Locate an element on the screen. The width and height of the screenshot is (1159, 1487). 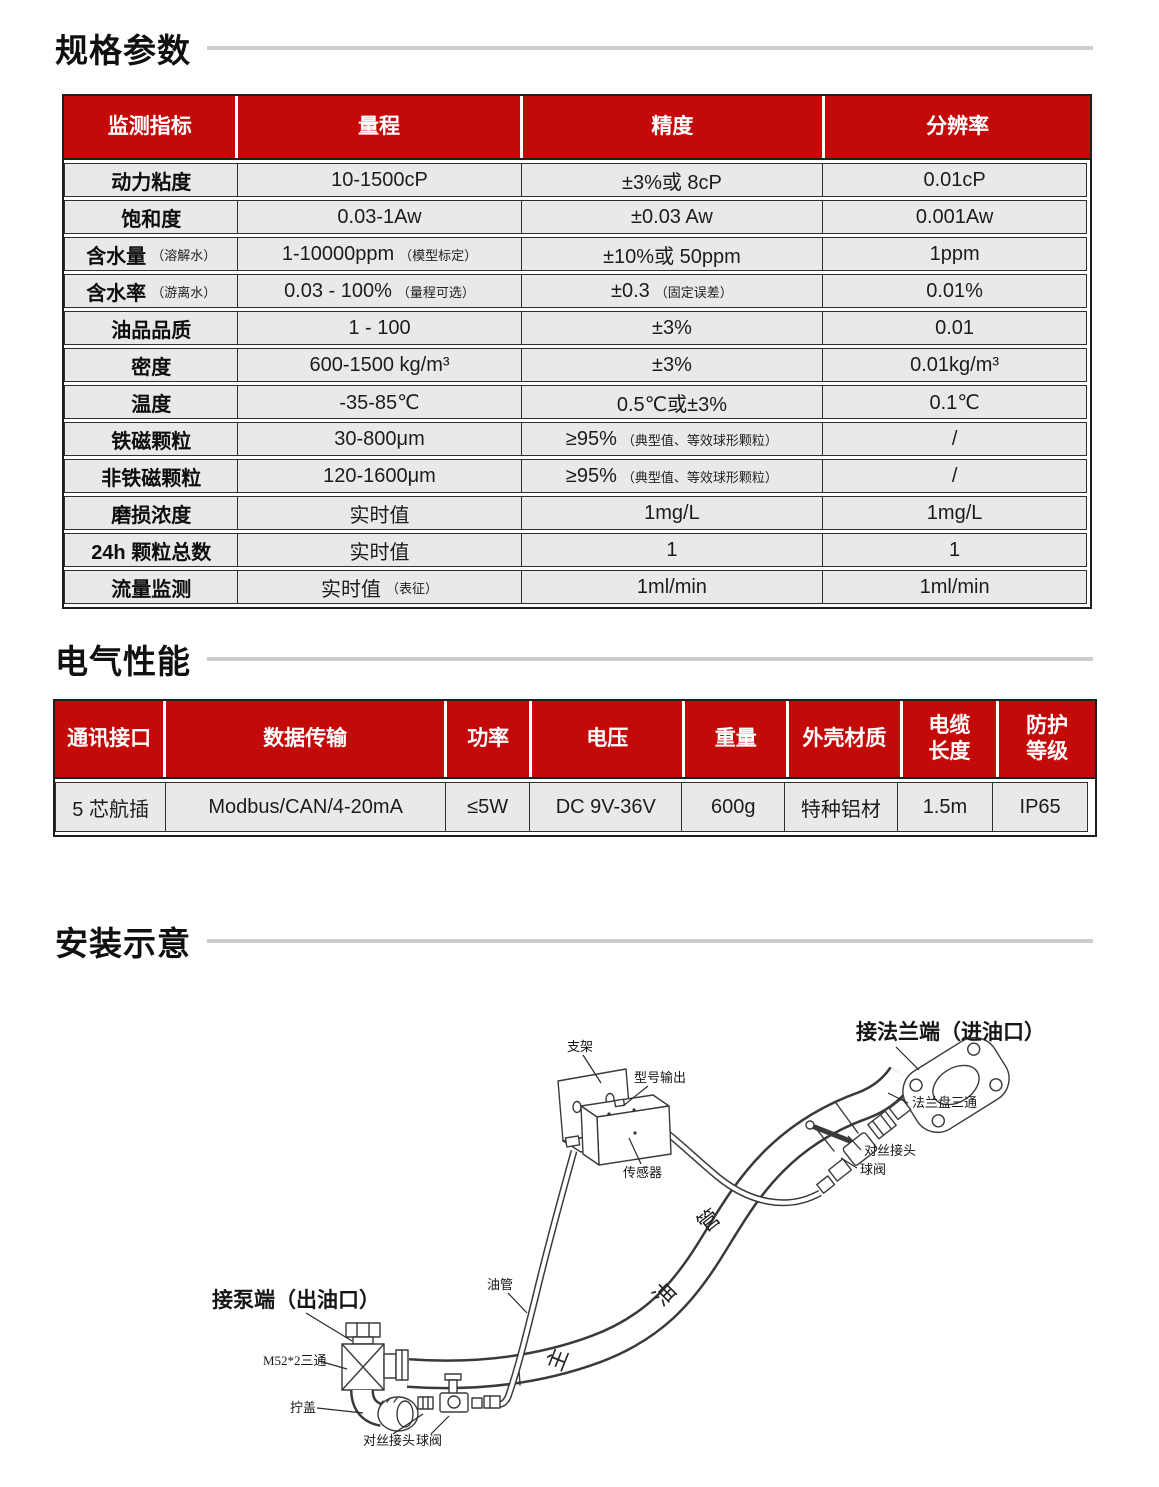
table-row: 密度 600-1500 kg/m³ ±3% 0.01kg/m³ is located at coordinates (577, 365).